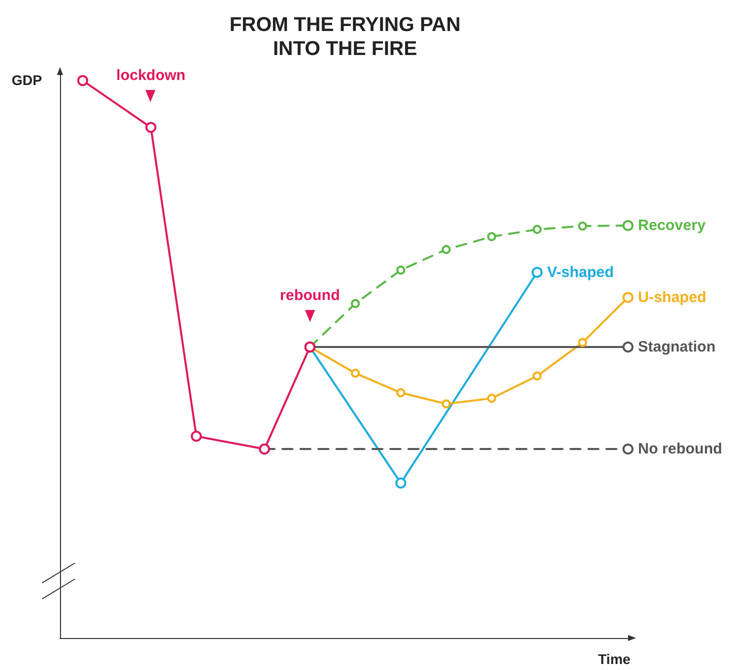  What do you see at coordinates (580, 272) in the screenshot?
I see `series-label: V-shaped` at bounding box center [580, 272].